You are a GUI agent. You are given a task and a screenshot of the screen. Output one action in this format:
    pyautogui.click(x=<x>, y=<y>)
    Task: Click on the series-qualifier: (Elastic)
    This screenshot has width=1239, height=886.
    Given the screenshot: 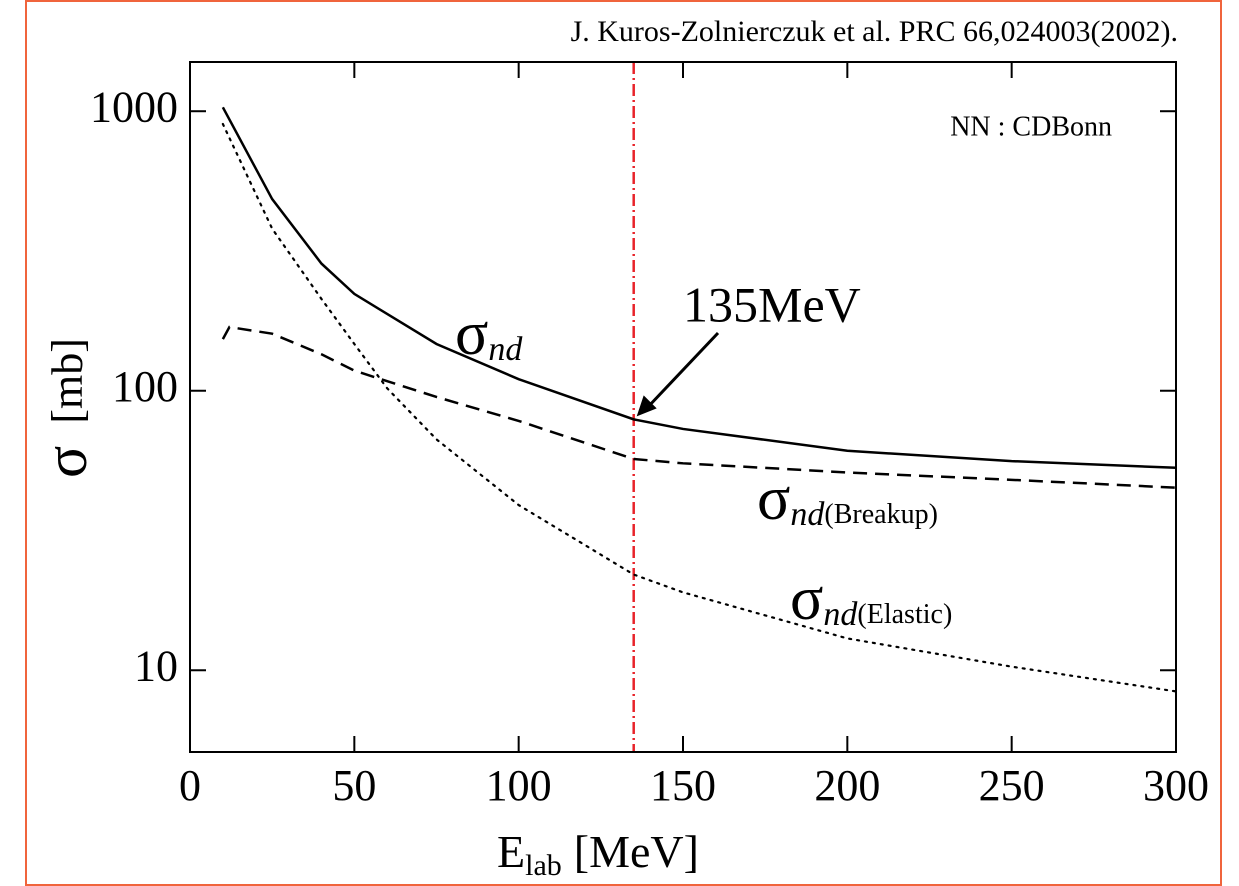 What is the action you would take?
    pyautogui.click(x=904, y=614)
    